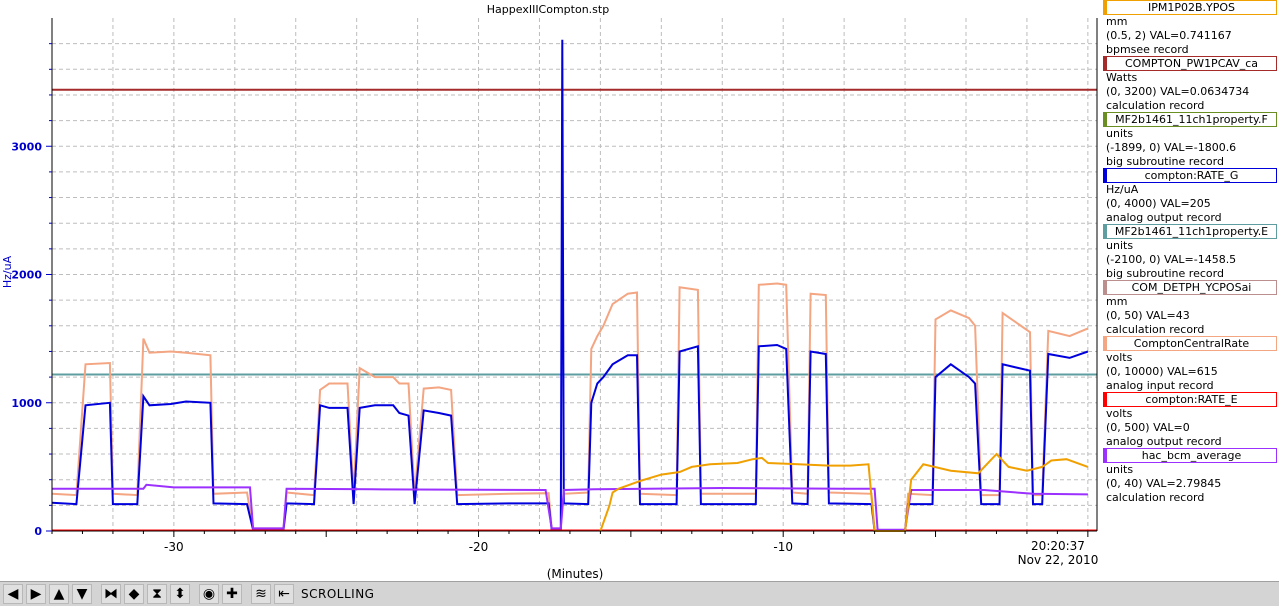 Image resolution: width=1279 pixels, height=606 pixels. What do you see at coordinates (1058, 546) in the screenshot?
I see `timestamp-time: 20:20:37` at bounding box center [1058, 546].